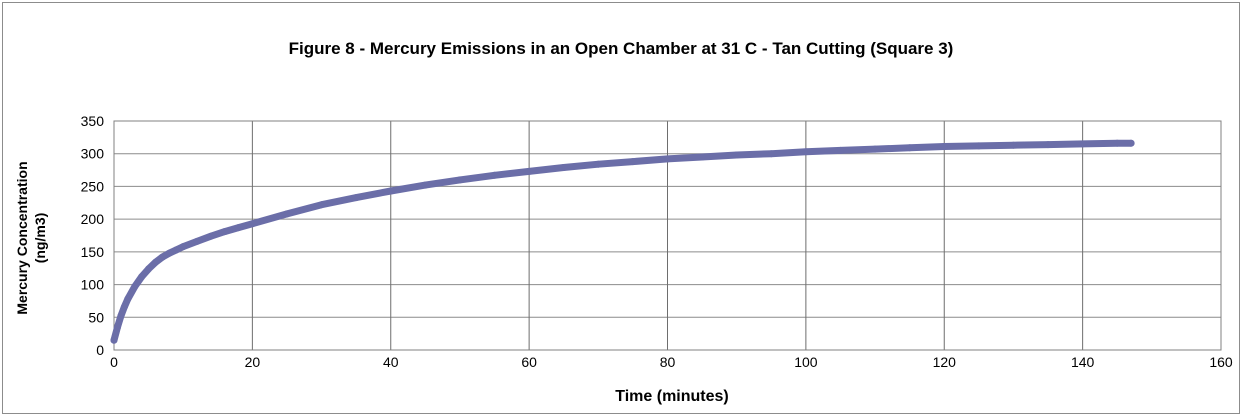  Describe the element at coordinates (668, 362) in the screenshot. I see `x-tick-label: 80` at that location.